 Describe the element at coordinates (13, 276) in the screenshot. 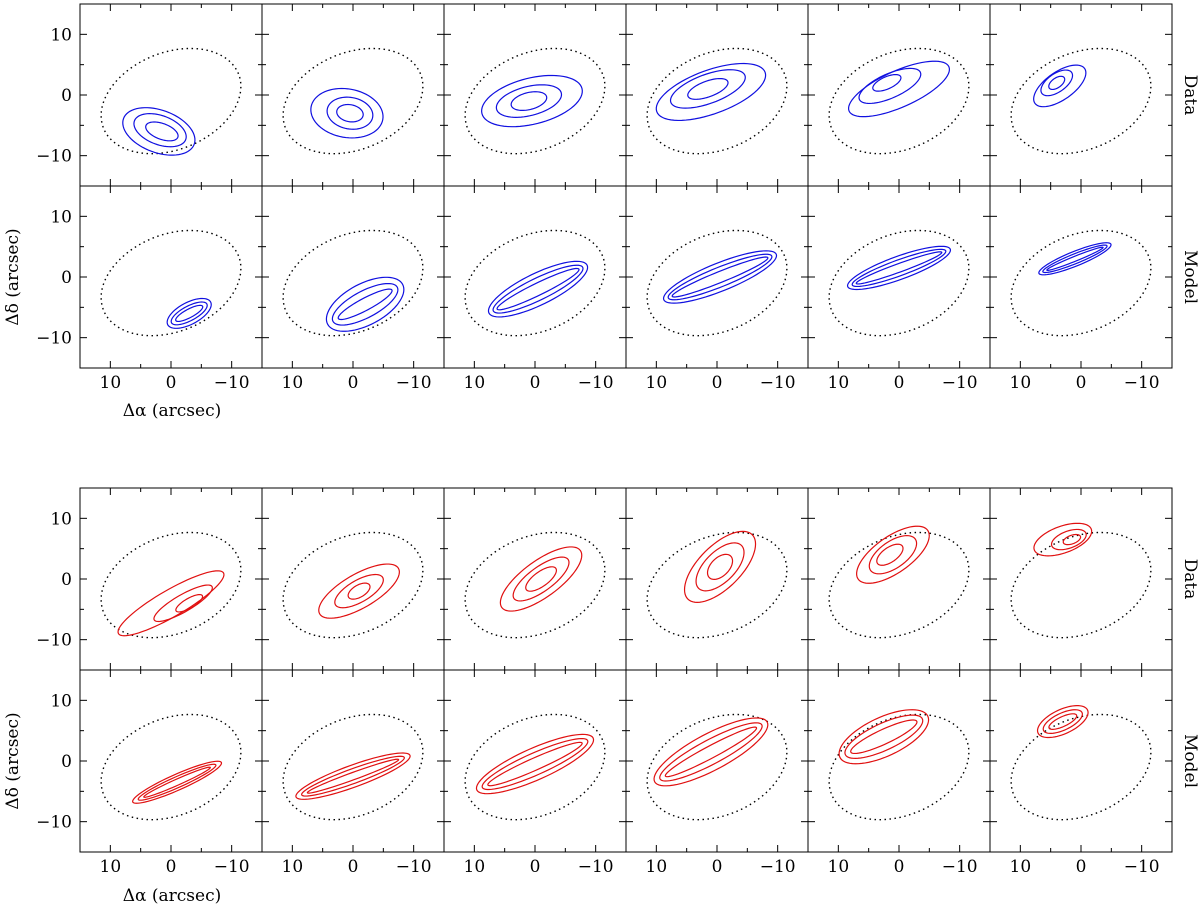

I see `ylabel-top-group: Δδ (arcsec)` at that location.